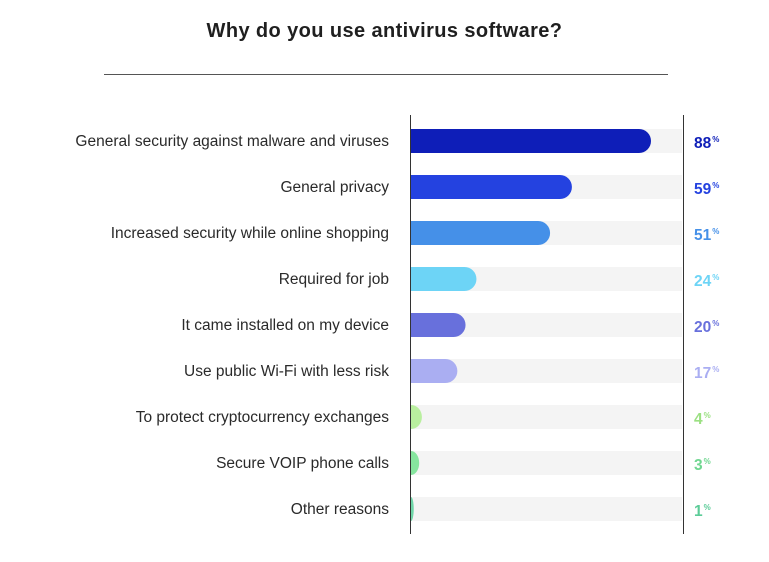 The image size is (769, 562). What do you see at coordinates (302, 463) in the screenshot?
I see `category-label: Secure VOIP phone calls` at bounding box center [302, 463].